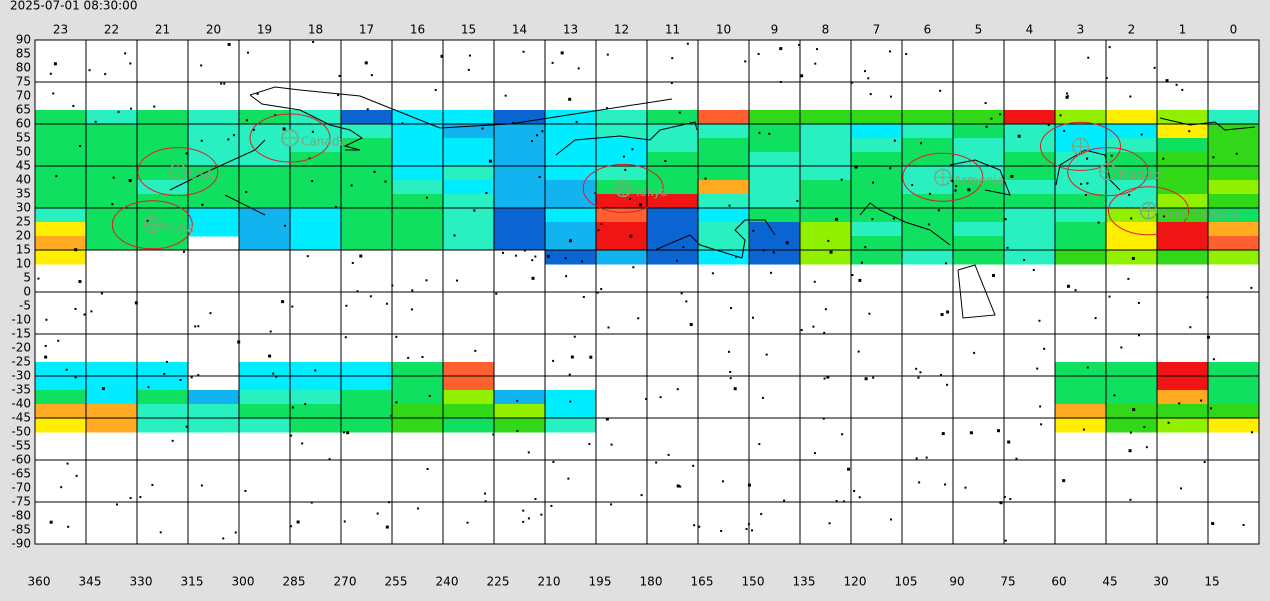 Image resolution: width=1270 pixels, height=601 pixels. Describe the element at coordinates (21, 320) in the screenshot. I see `y-tick-label: -10` at that location.